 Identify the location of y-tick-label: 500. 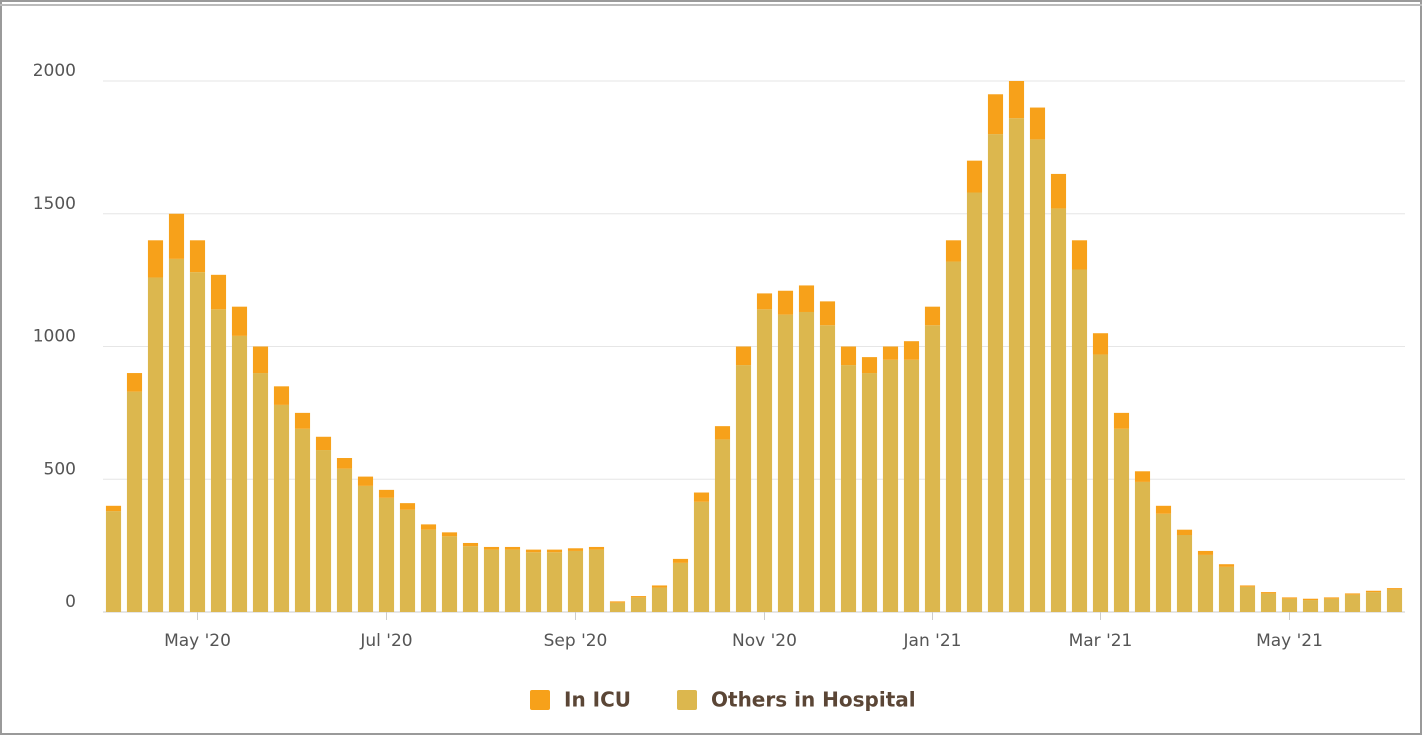
(60, 469).